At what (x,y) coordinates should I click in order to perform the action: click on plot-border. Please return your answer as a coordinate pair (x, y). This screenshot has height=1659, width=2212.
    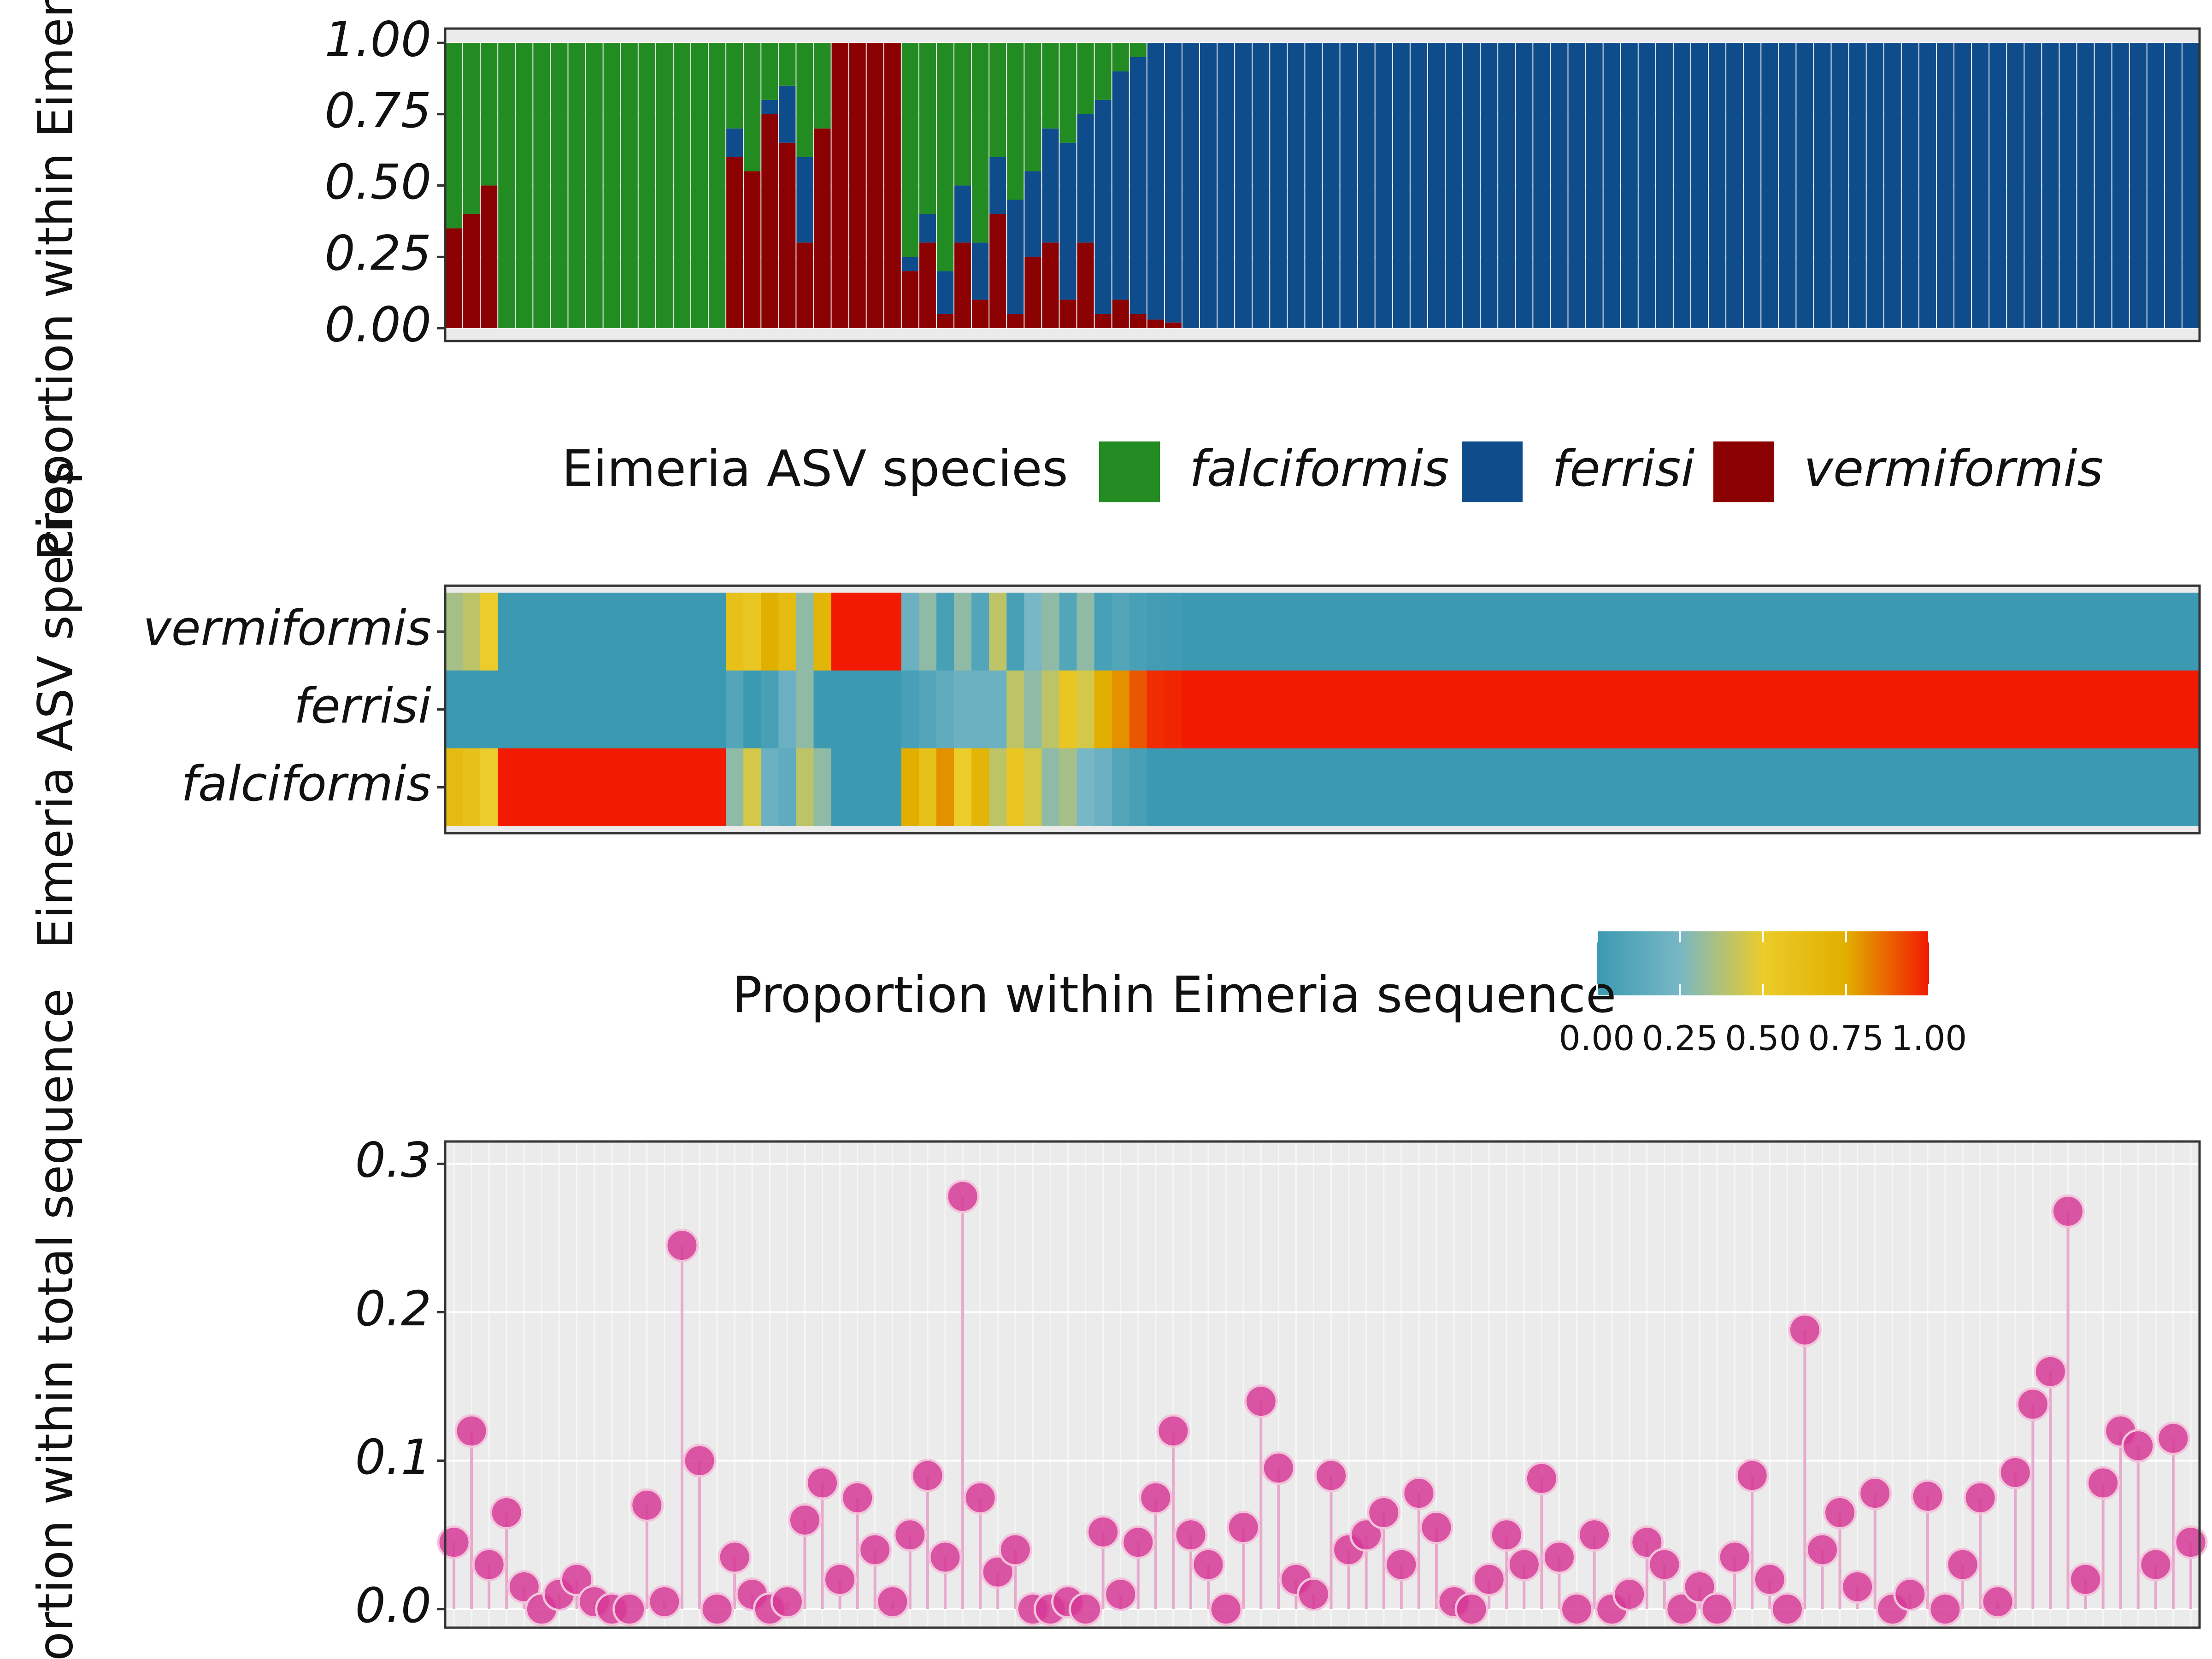
    Looking at the image, I should click on (1322, 709).